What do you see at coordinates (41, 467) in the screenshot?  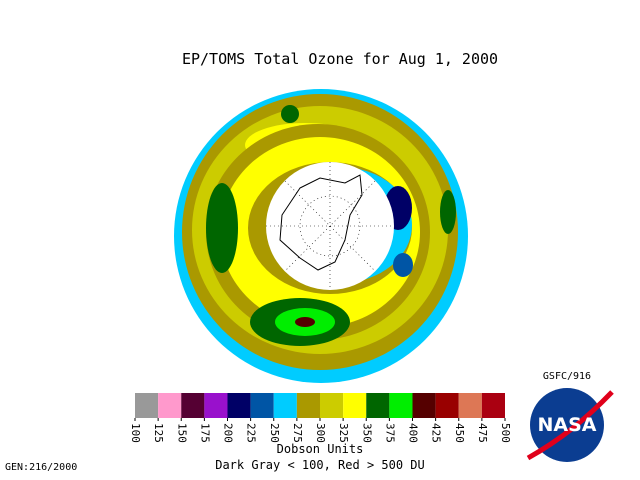 I see `gen-label: GEN:216/2000` at bounding box center [41, 467].